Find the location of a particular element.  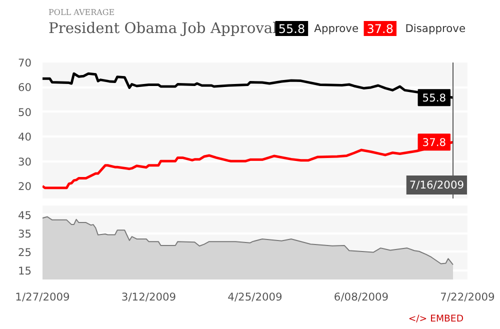

y-tick-label: 25 is located at coordinates (25, 252).